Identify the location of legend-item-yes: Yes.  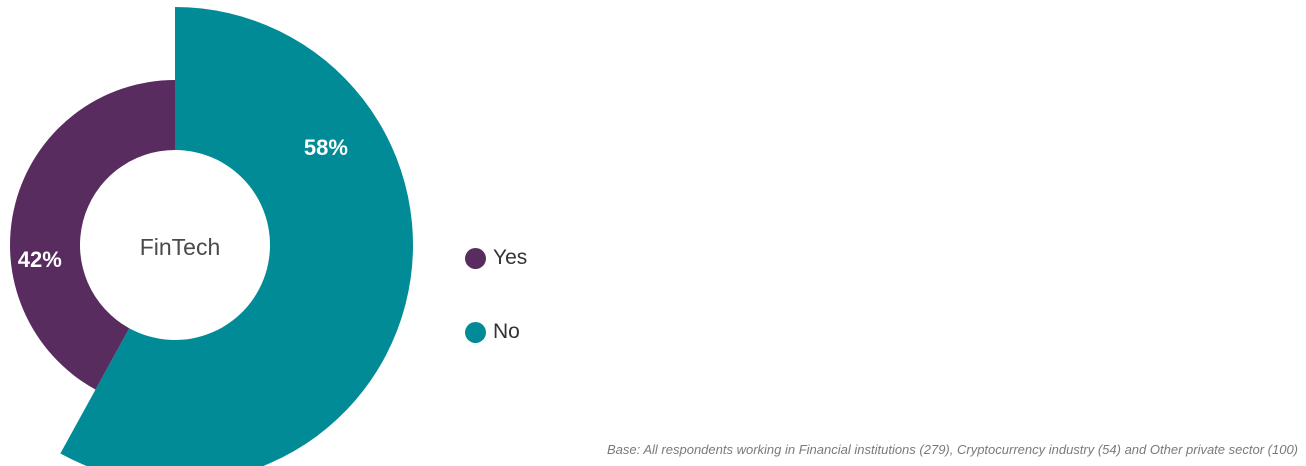
(496, 258).